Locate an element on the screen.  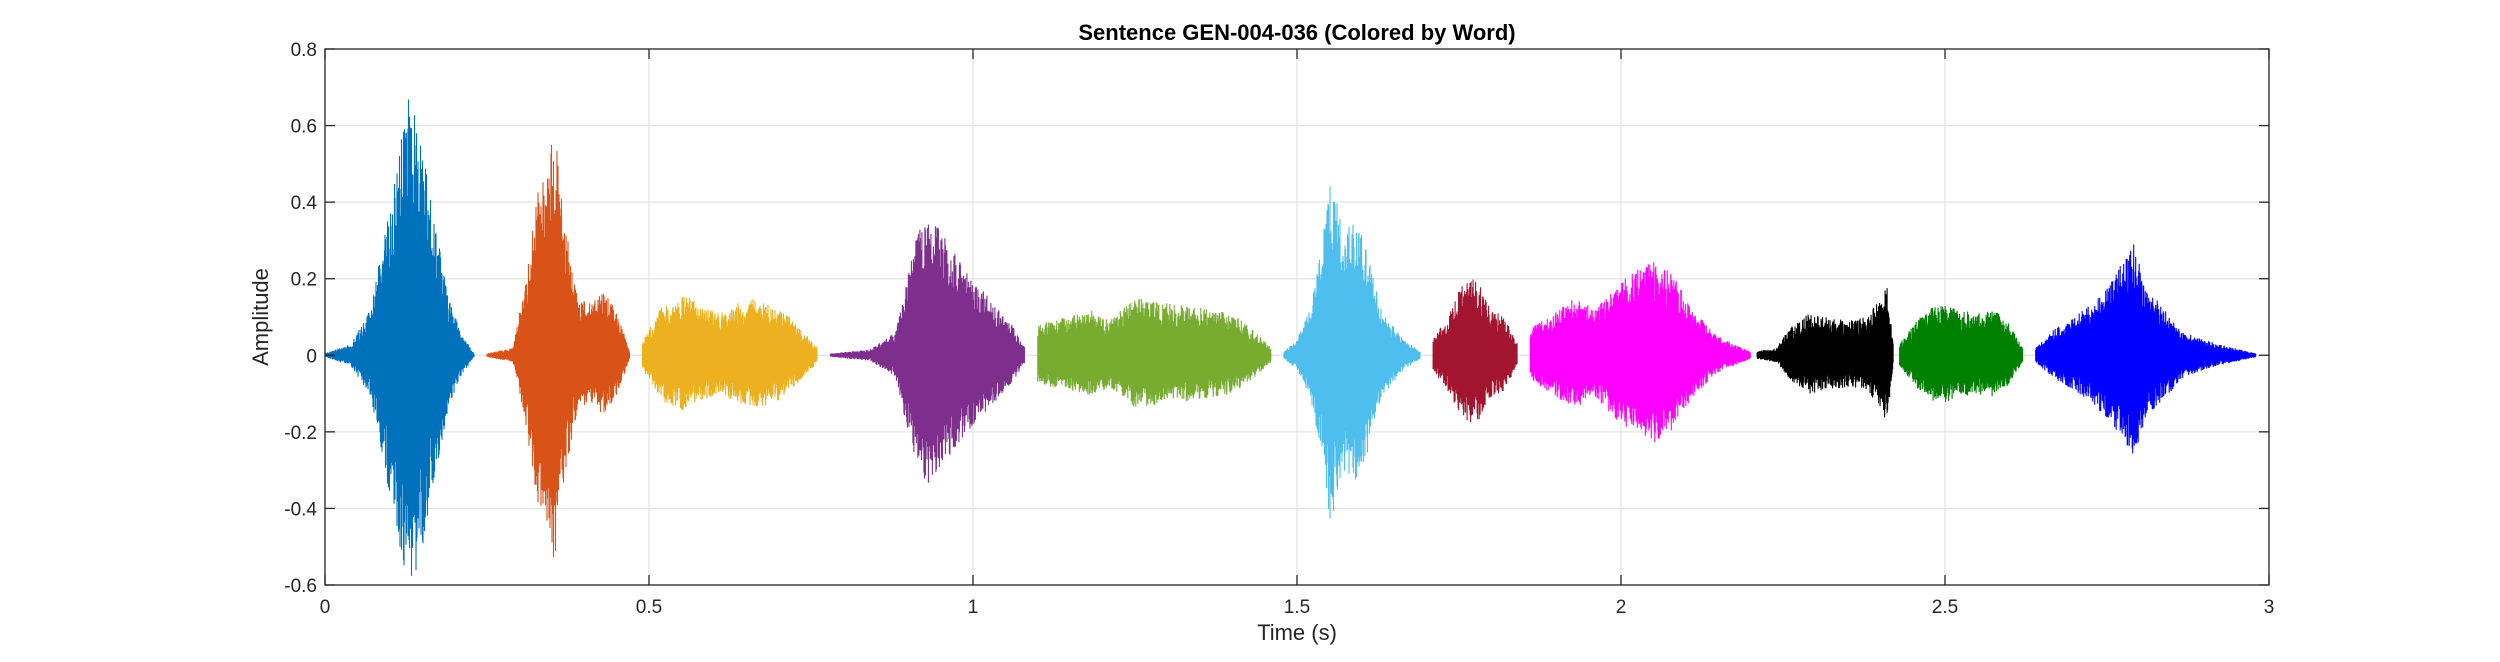
x-tick-label: 0 is located at coordinates (325, 607).